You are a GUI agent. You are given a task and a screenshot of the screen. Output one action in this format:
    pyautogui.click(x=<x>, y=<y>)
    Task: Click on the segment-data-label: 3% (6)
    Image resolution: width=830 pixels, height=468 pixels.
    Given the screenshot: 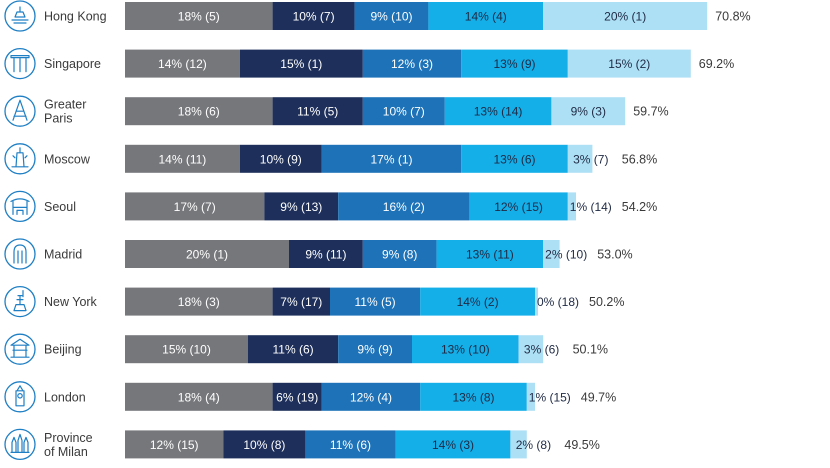 What is the action you would take?
    pyautogui.click(x=541, y=350)
    